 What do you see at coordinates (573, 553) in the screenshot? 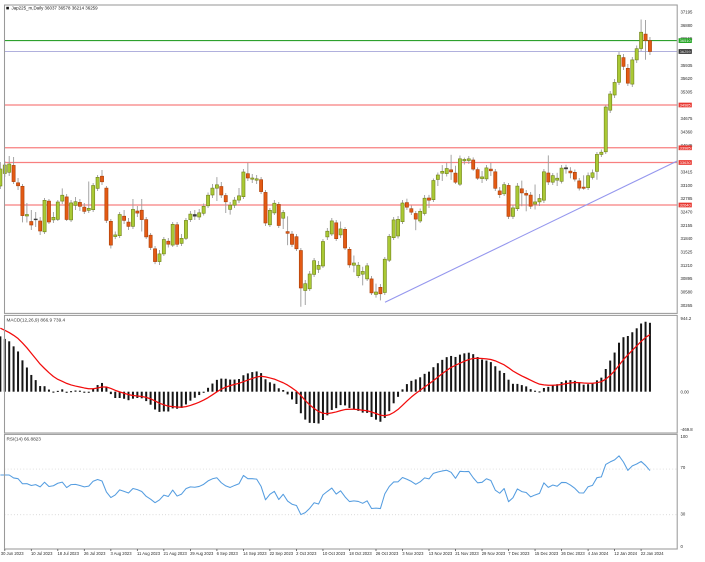
I see `svg-text: 26 Dec 2023` at bounding box center [573, 553].